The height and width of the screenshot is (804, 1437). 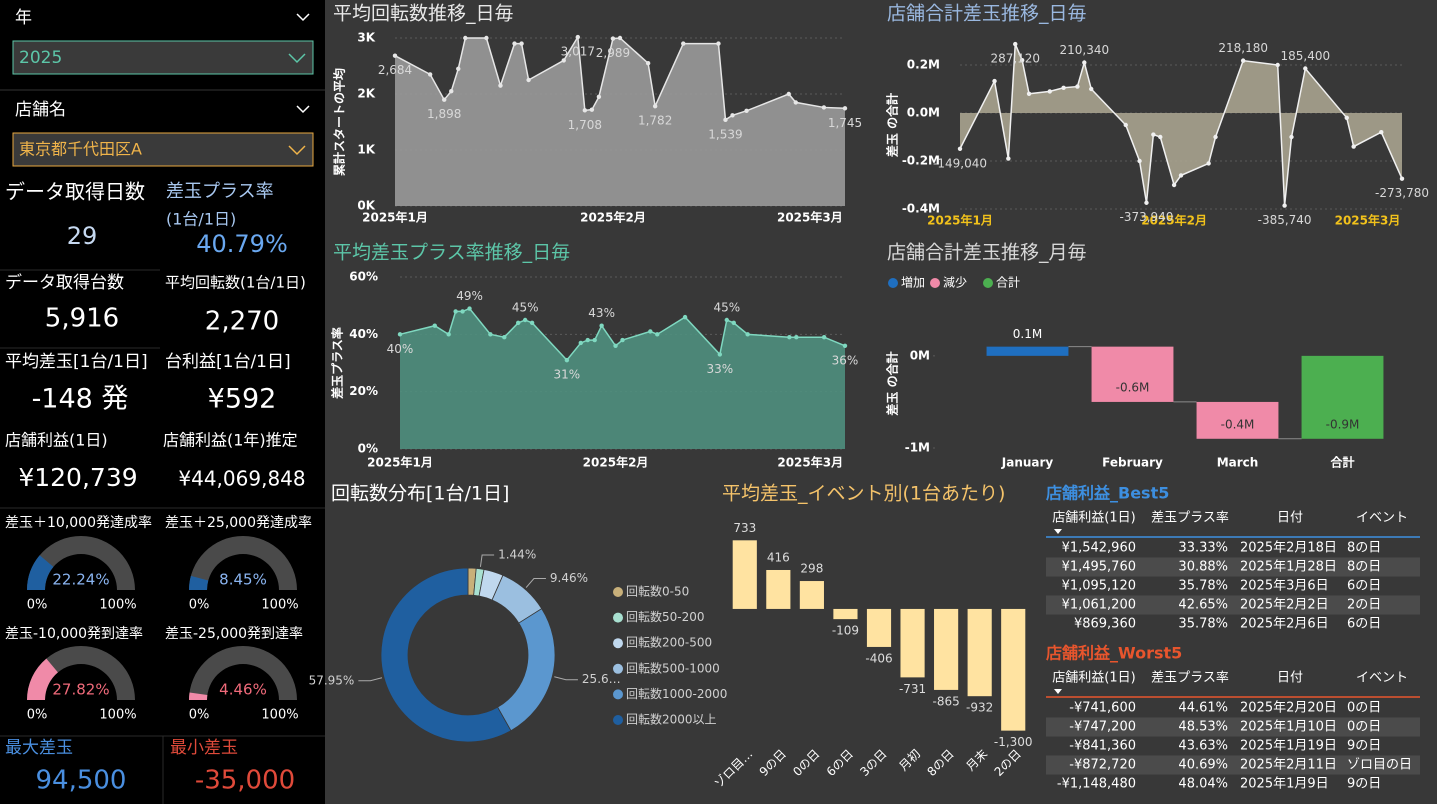 I want to click on gauge-value: 8.45%, so click(x=243, y=580).